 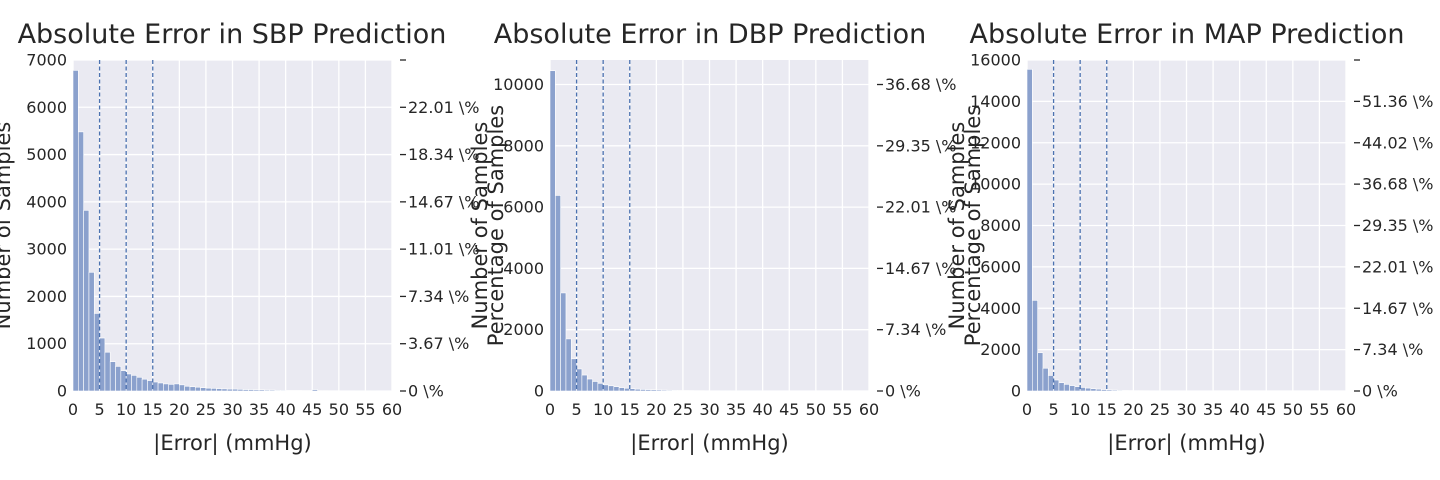 I want to click on y-tick-label: 1000, so click(x=46, y=343).